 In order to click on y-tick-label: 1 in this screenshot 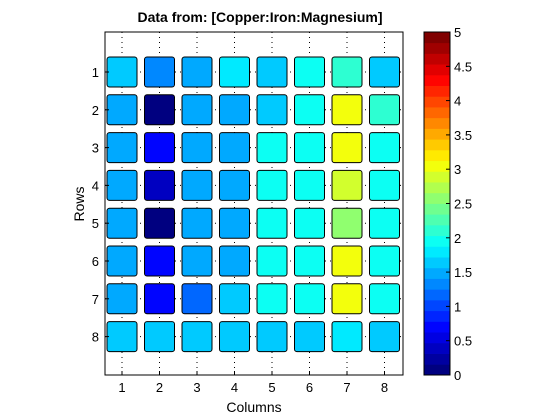, I will do `click(95, 72)`.